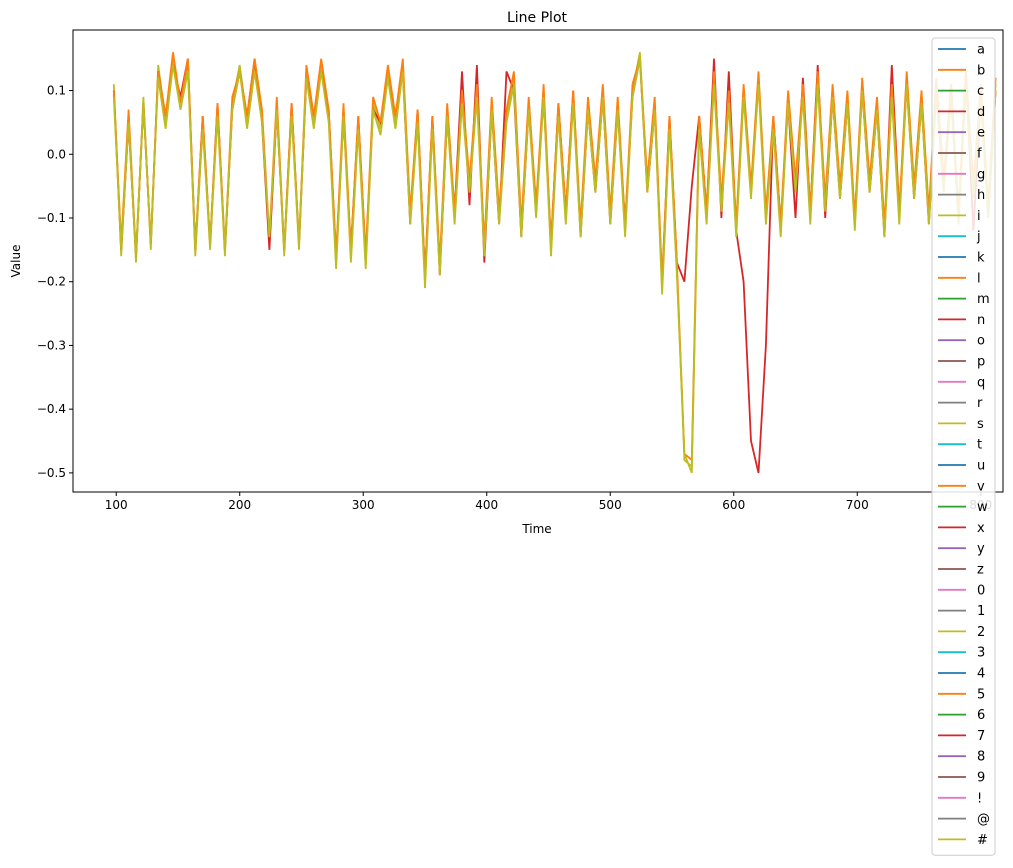 The width and height of the screenshot is (1013, 868). Describe the element at coordinates (980, 424) in the screenshot. I see `legend-label: s` at that location.